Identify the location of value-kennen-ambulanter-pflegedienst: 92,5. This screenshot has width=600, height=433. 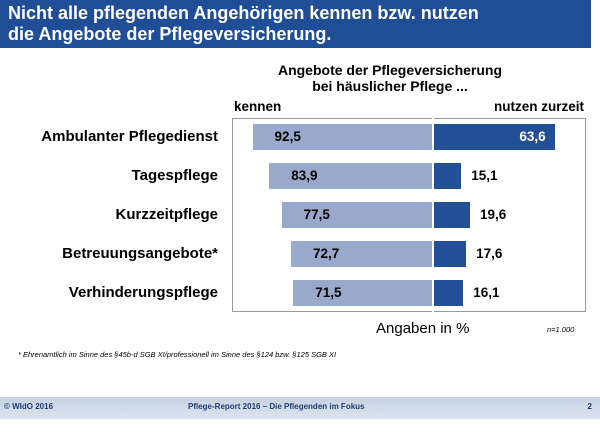
(287, 136).